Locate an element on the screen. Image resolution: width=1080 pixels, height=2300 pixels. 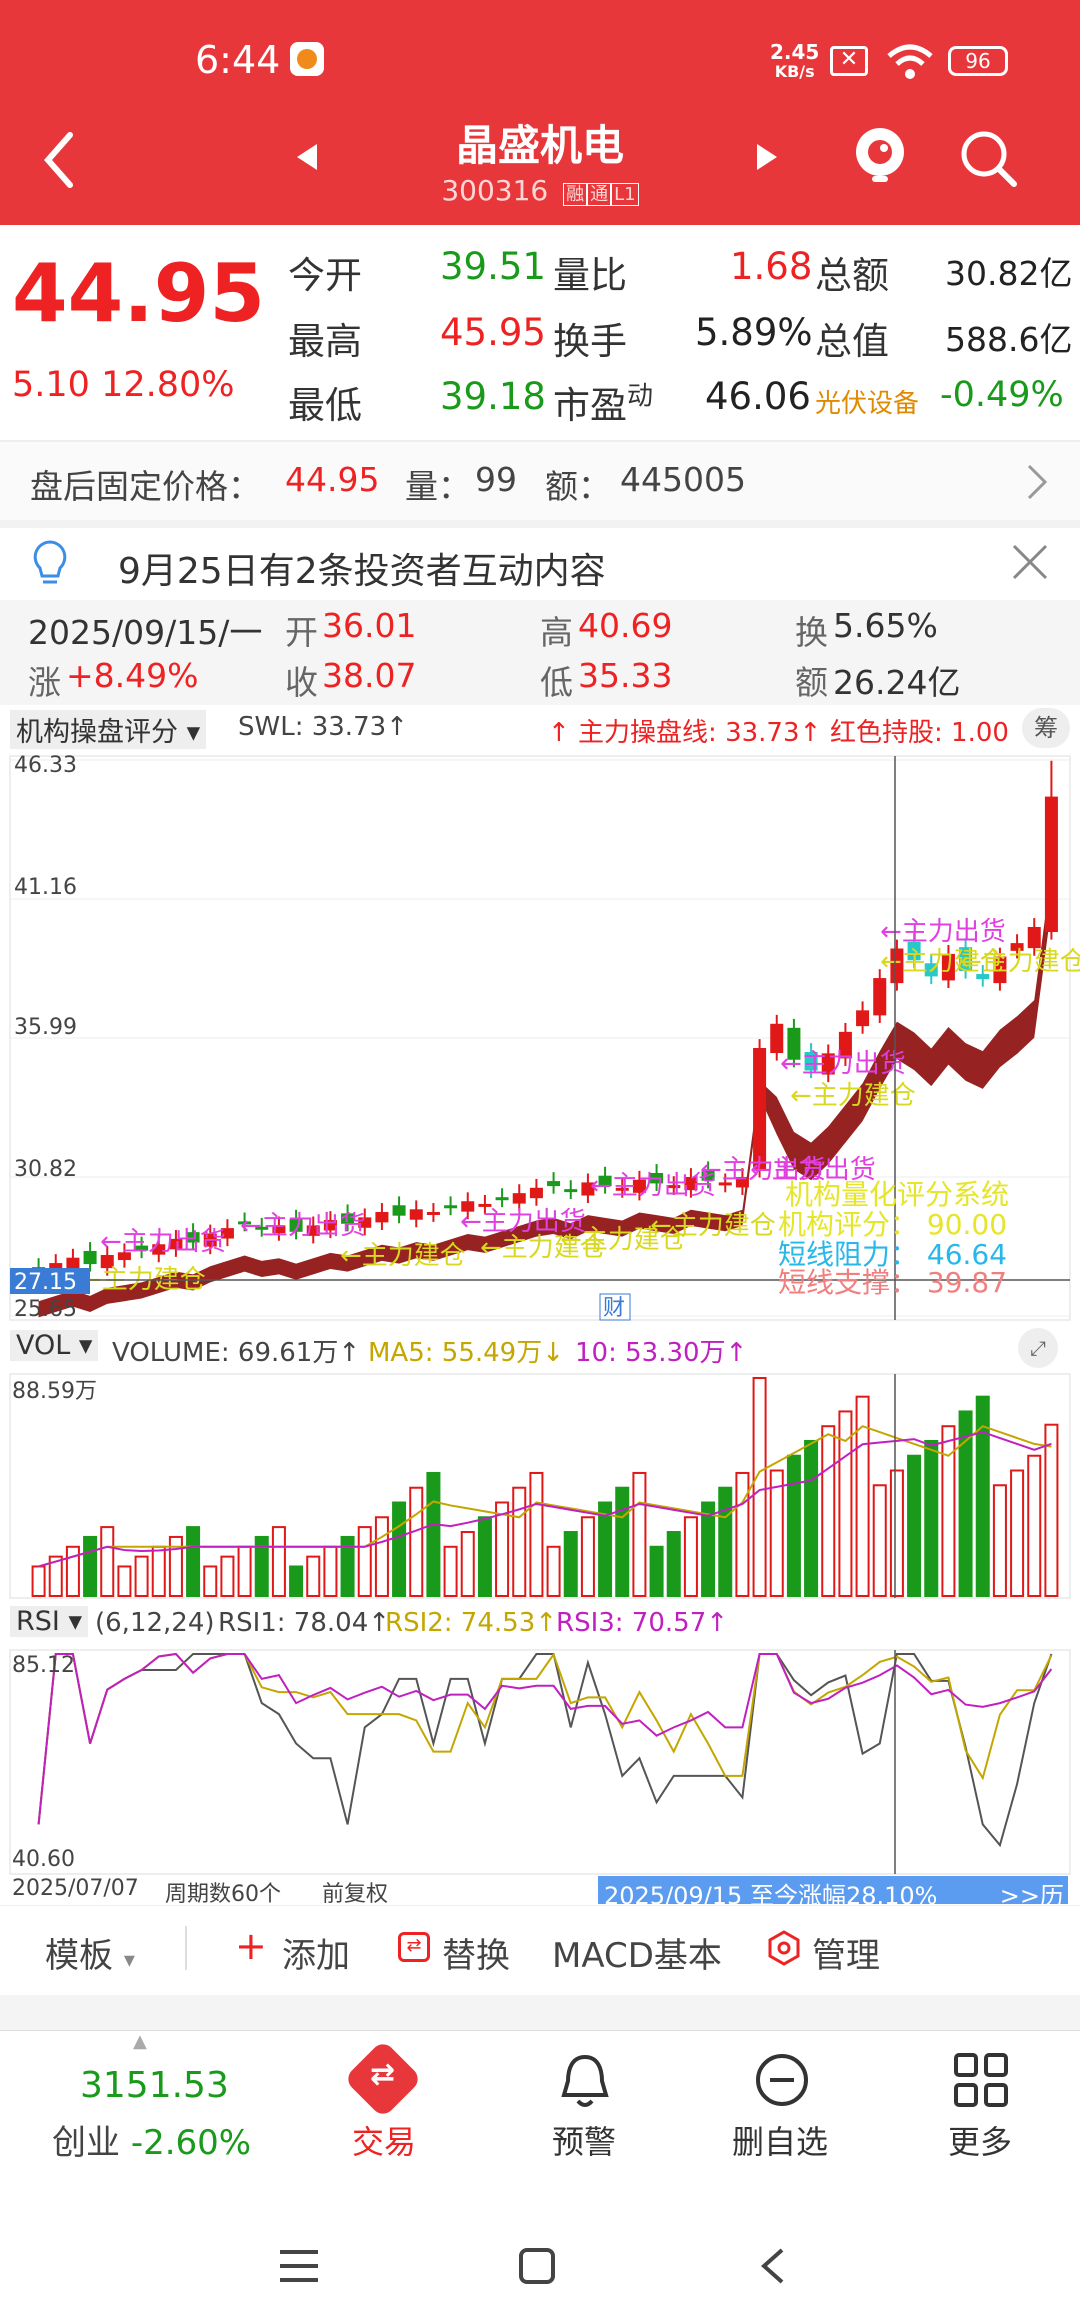
turnover-value: 5.89% is located at coordinates (754, 332).